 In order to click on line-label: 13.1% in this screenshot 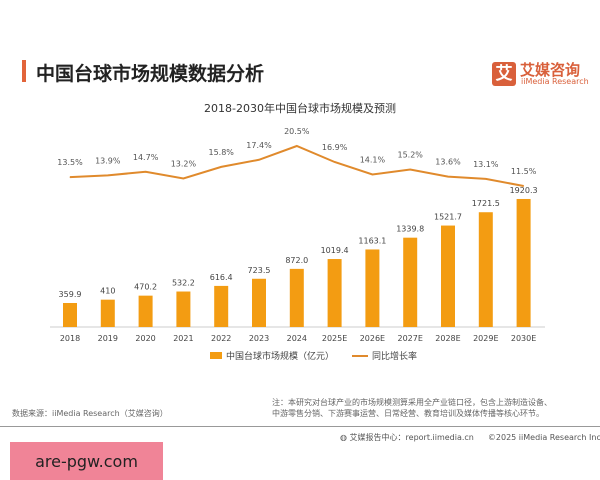, I will do `click(486, 164)`.